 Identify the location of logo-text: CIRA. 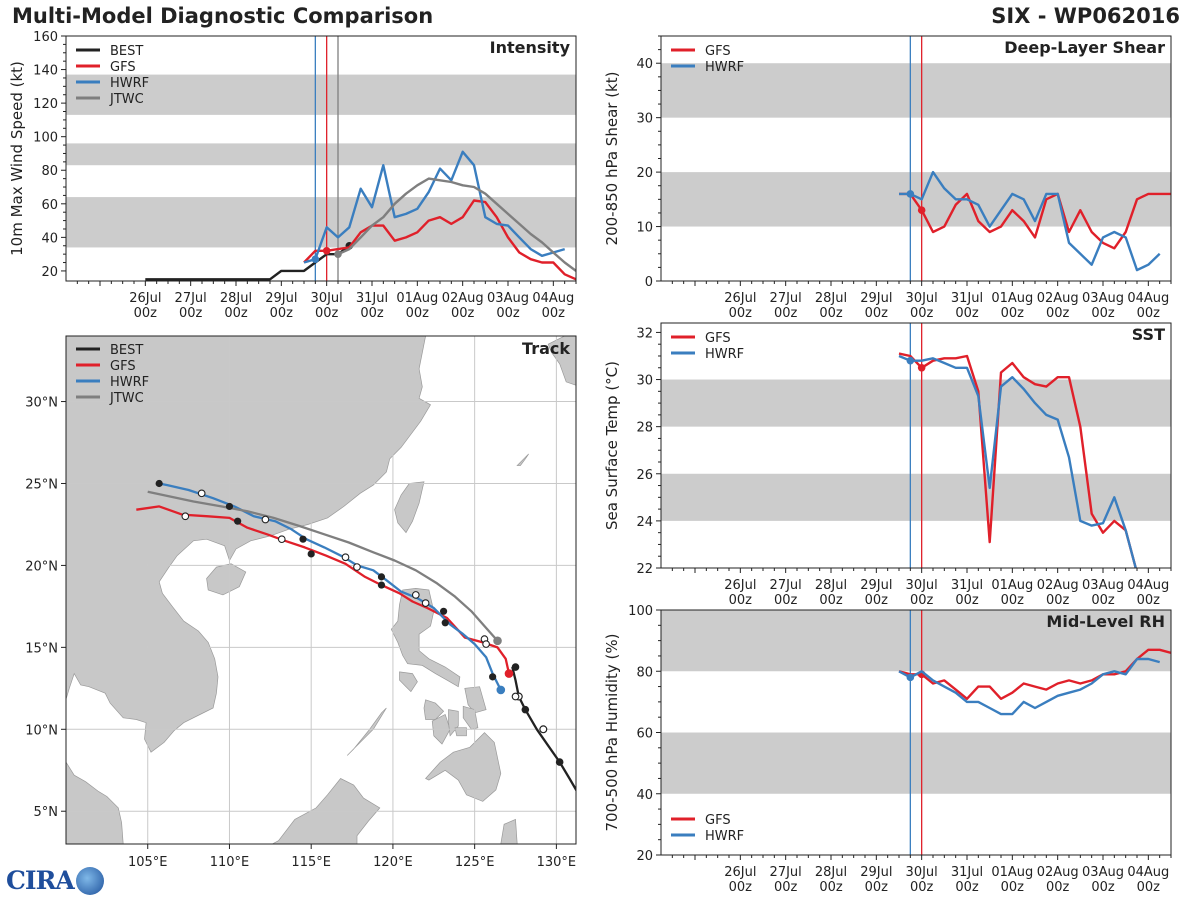
(40, 880).